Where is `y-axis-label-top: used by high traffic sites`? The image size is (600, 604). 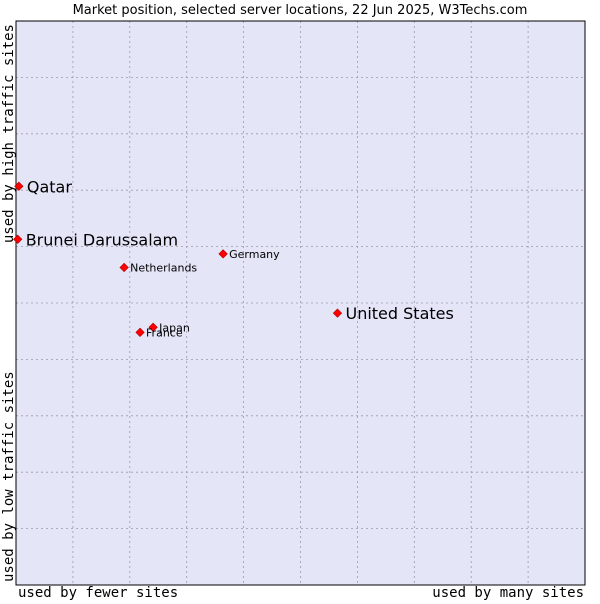 y-axis-label-top: used by high traffic sites is located at coordinates (9, 133).